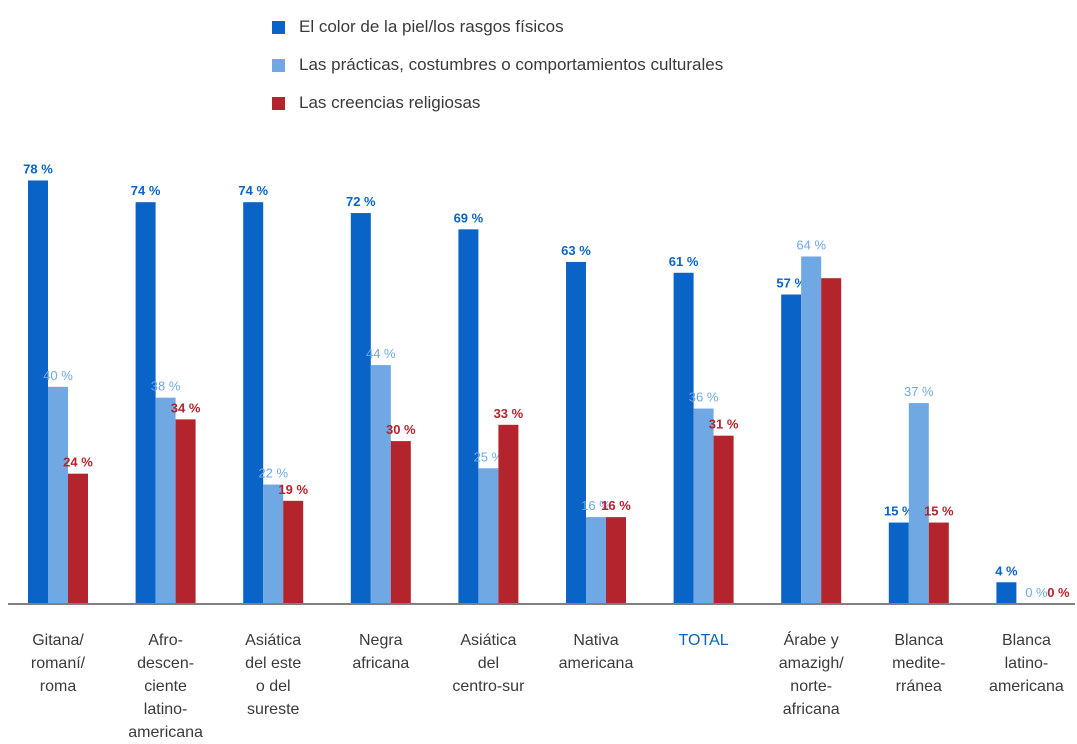 This screenshot has width=1077, height=744. I want to click on category-label: Nativa, so click(595, 640).